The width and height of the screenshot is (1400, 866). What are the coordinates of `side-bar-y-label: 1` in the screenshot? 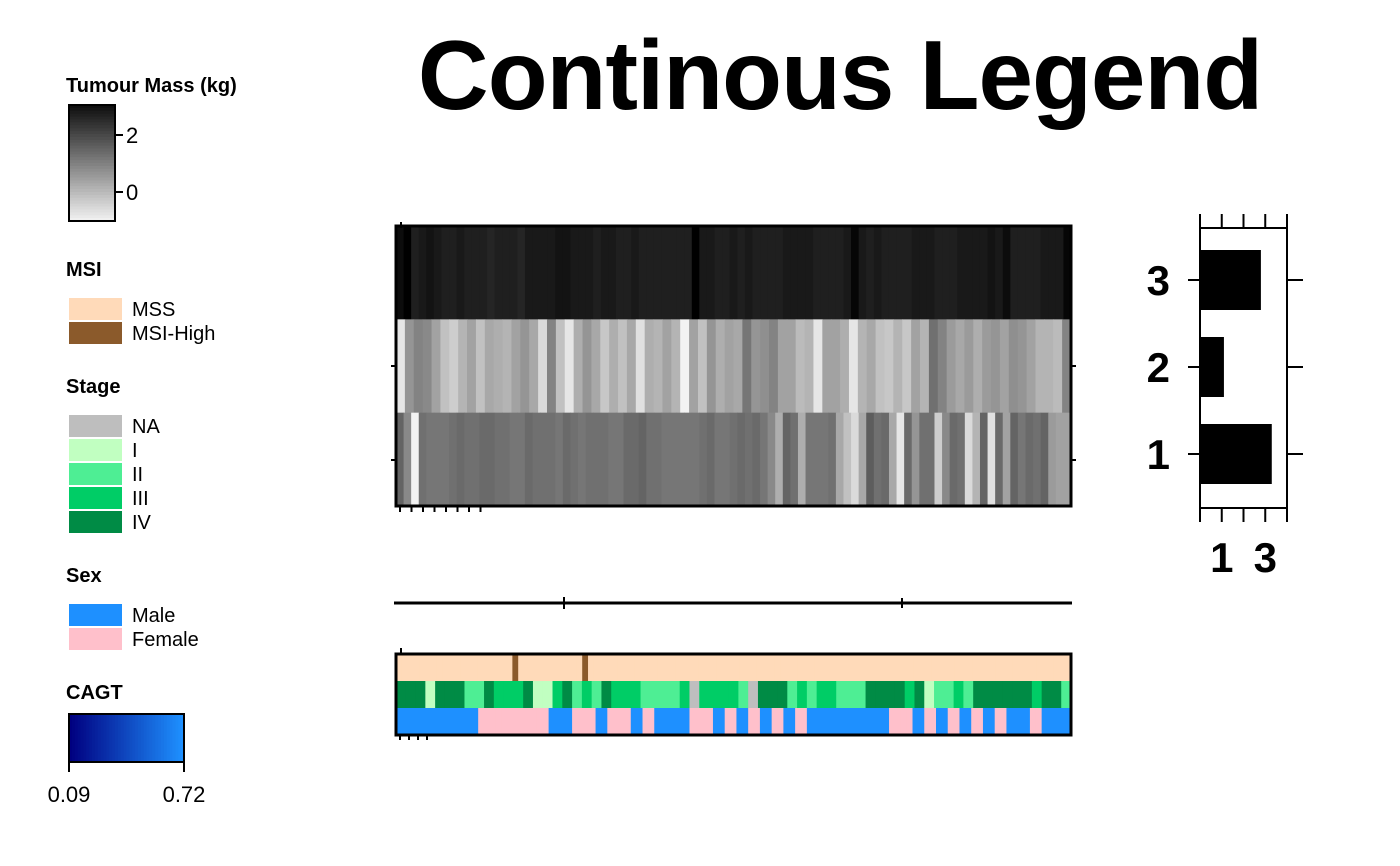 It's located at (1158, 454).